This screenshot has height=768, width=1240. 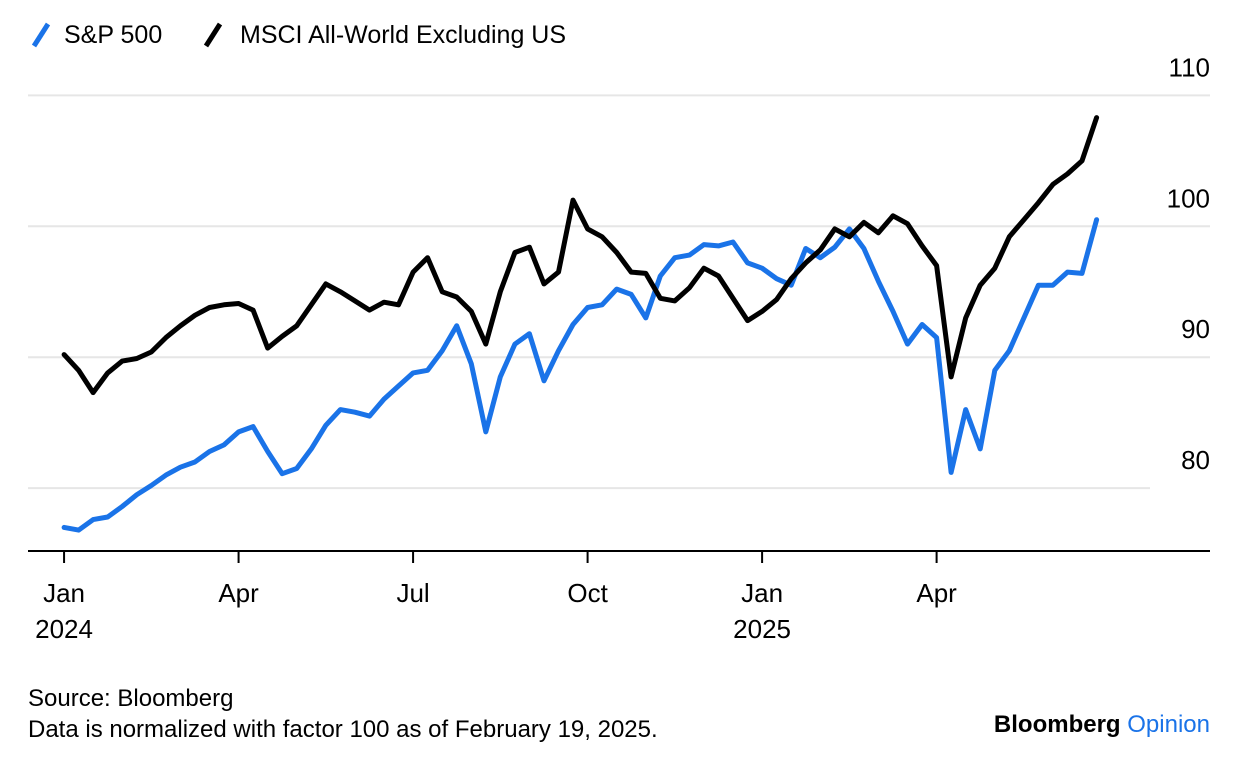 I want to click on legend: S&P 500 MSCI All-World Excluding US, so click(x=298, y=35).